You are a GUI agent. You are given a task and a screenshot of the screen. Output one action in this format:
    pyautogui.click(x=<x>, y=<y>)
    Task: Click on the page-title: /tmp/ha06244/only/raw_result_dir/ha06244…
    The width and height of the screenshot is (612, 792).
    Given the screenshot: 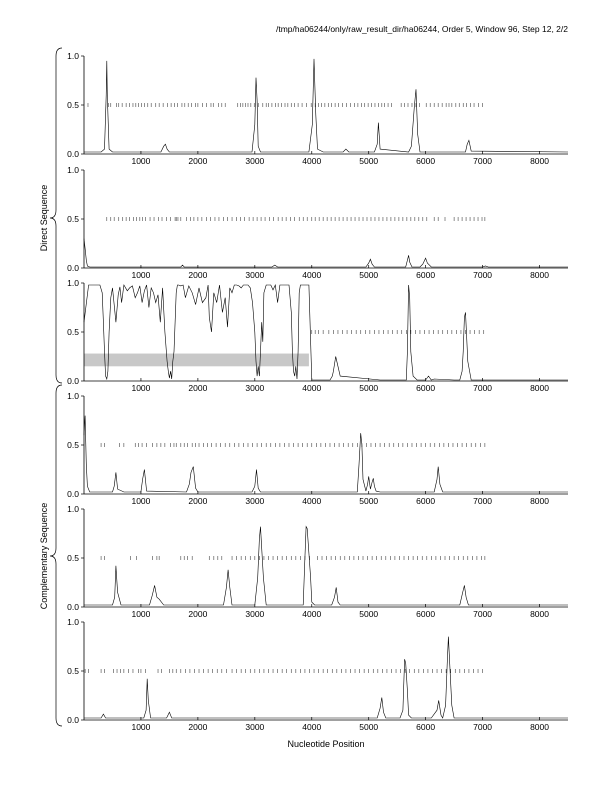 What is the action you would take?
    pyautogui.click(x=421, y=29)
    